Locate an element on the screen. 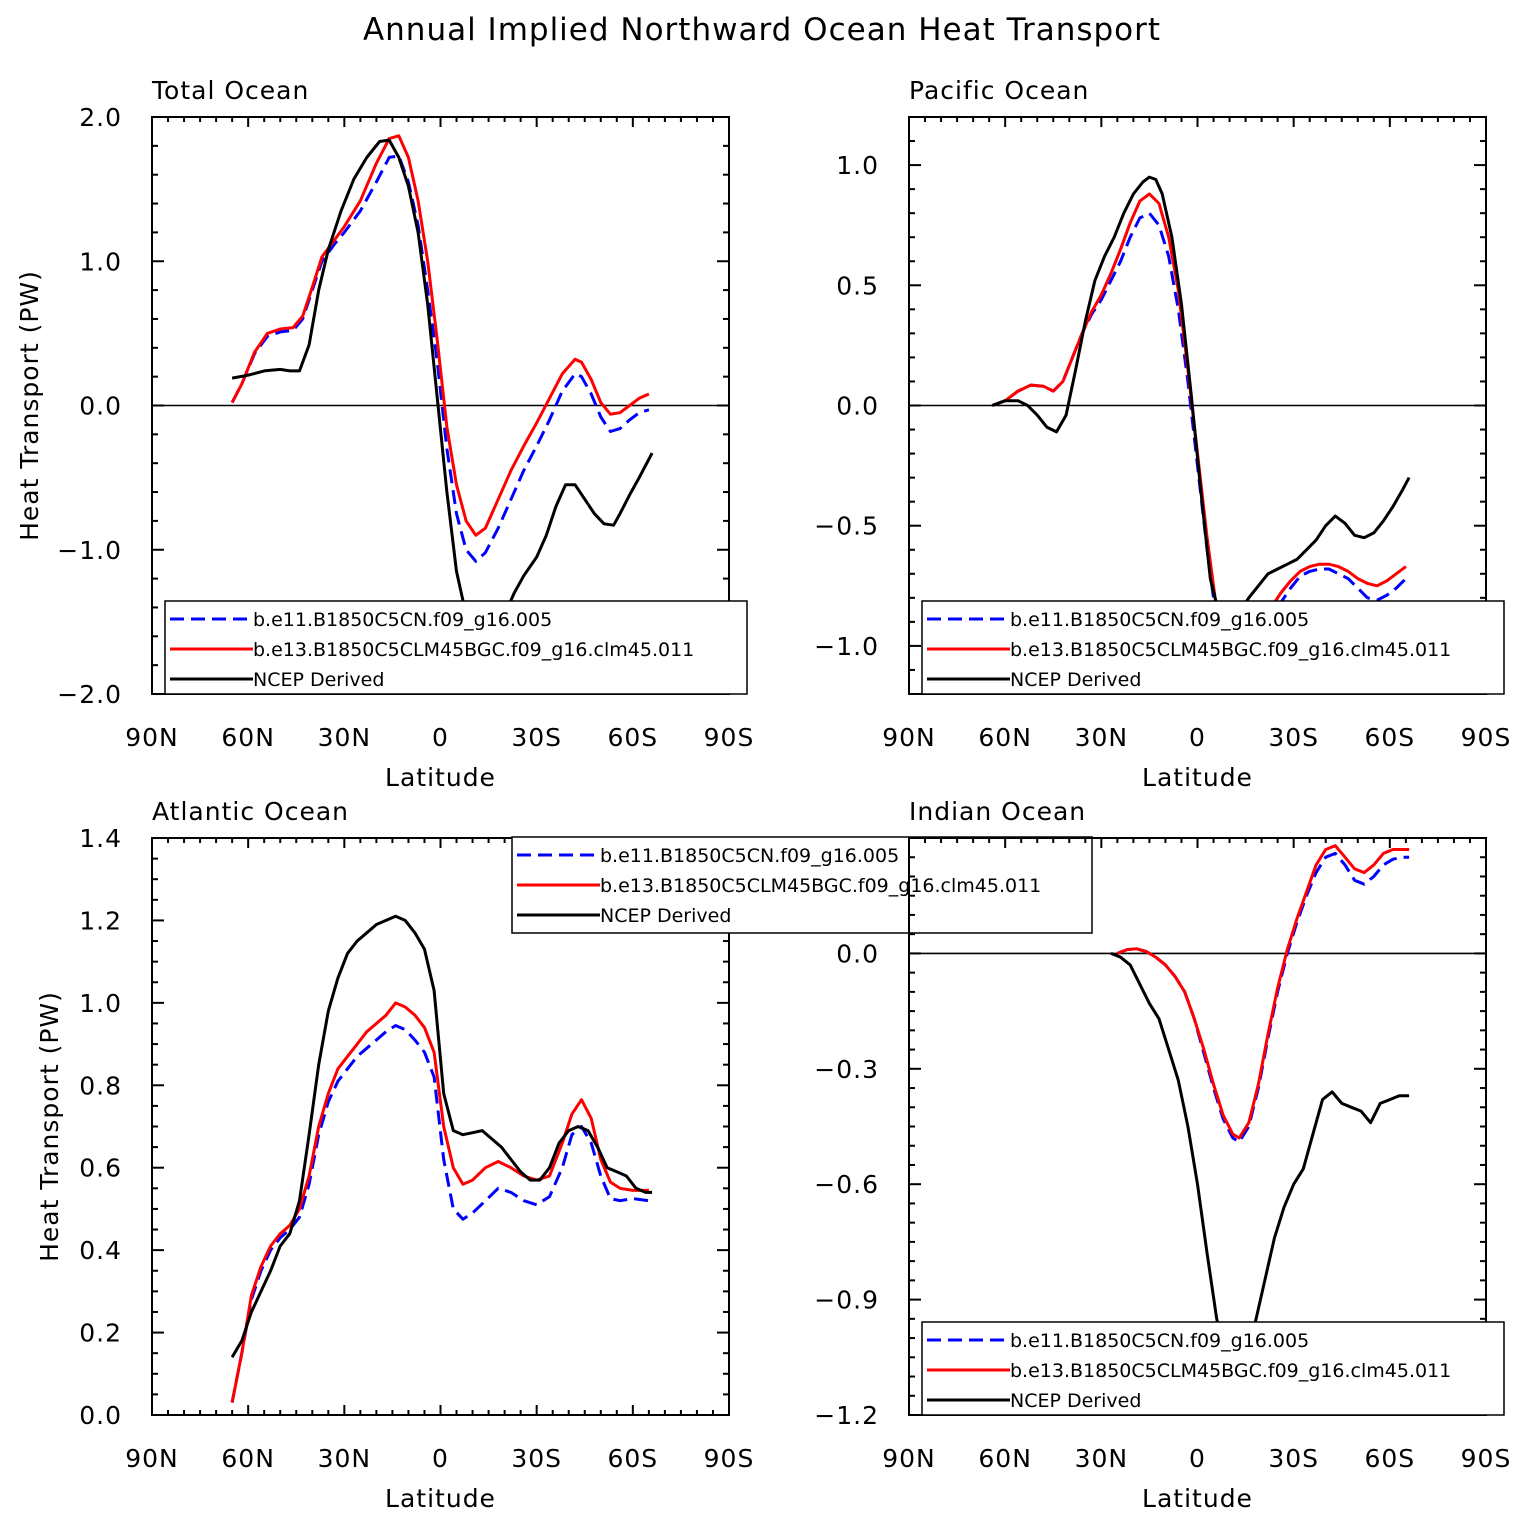 The height and width of the screenshot is (1527, 1524). y-tick-label: −0.6 is located at coordinates (846, 1184).